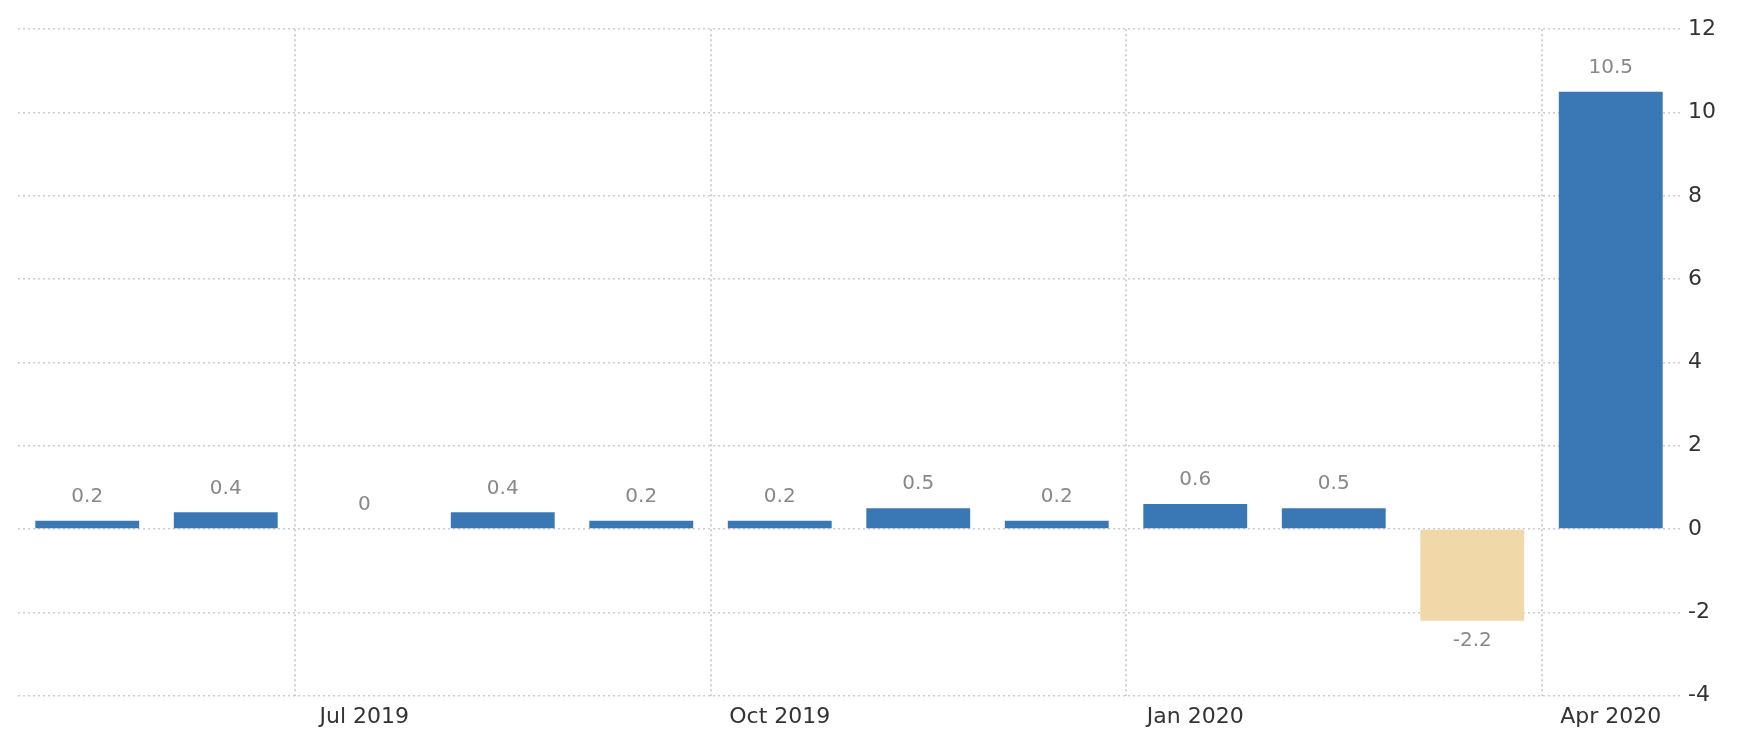  I want to click on x-tick-label: Apr 2020, so click(1611, 715).